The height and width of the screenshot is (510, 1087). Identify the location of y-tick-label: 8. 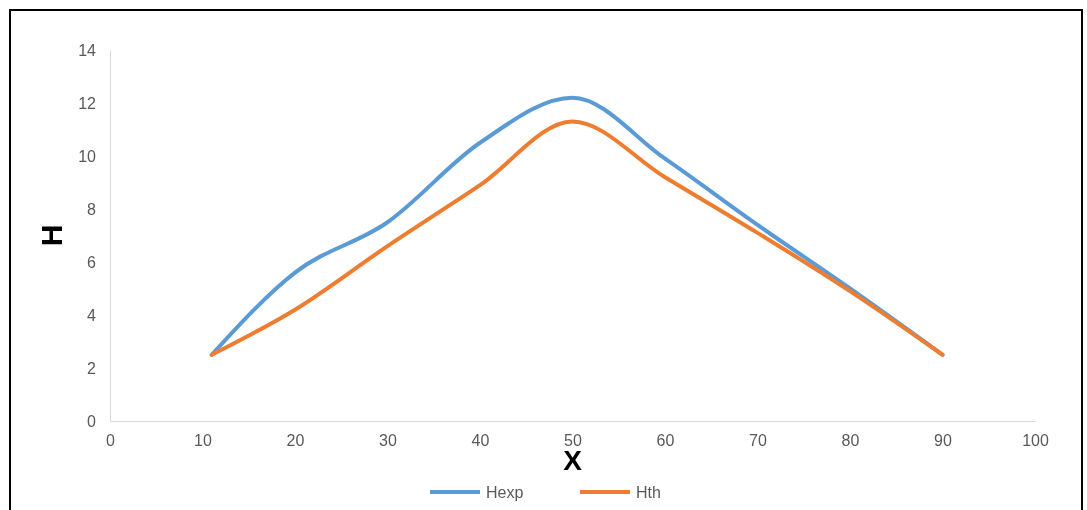
(92, 209).